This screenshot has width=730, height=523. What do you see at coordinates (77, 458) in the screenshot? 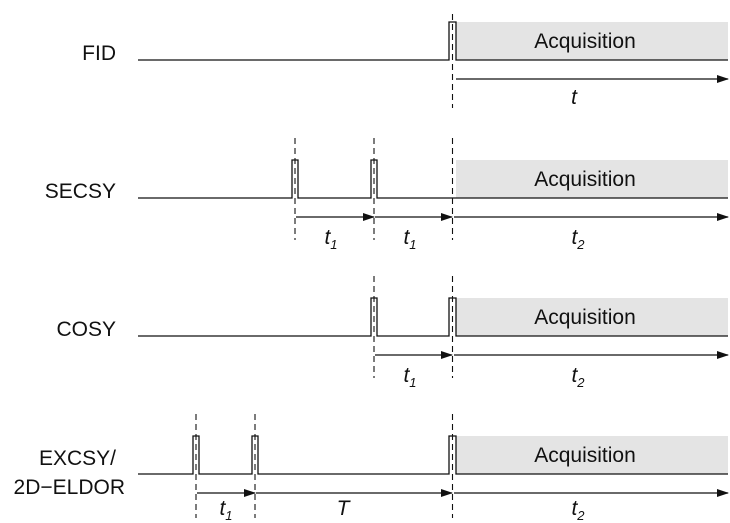
I see `sequence-label-excsy: EXCSY/` at bounding box center [77, 458].